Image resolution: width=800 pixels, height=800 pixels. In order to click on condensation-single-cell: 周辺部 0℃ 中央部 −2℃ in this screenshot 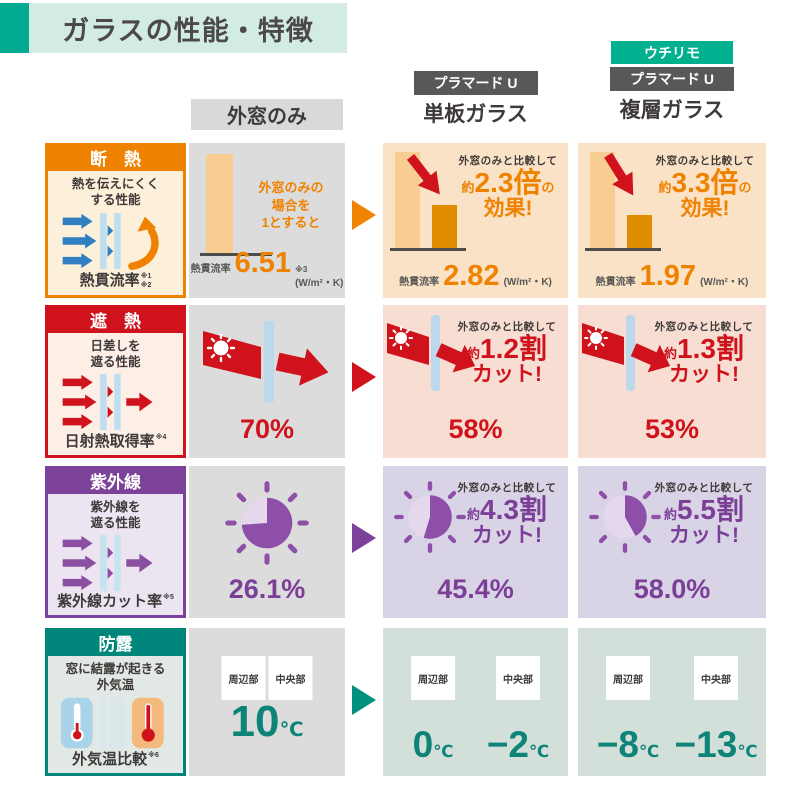, I will do `click(475, 702)`.